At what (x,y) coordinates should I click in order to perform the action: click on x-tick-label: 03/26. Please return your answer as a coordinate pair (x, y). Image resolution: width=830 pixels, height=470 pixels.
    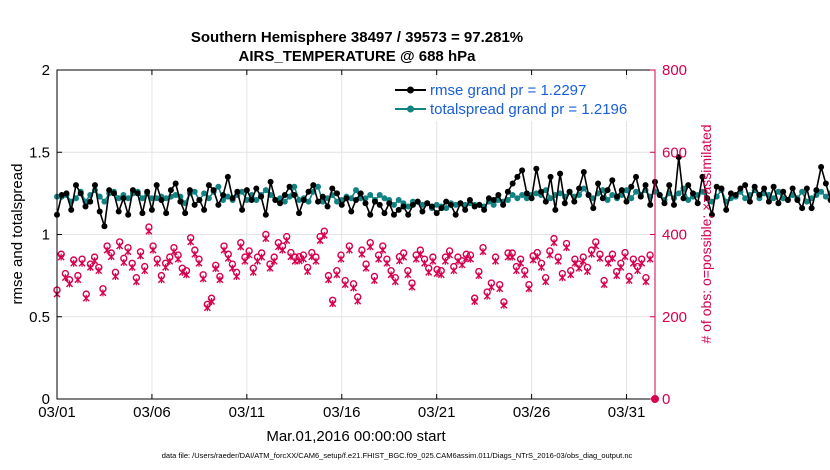
    Looking at the image, I should click on (532, 412).